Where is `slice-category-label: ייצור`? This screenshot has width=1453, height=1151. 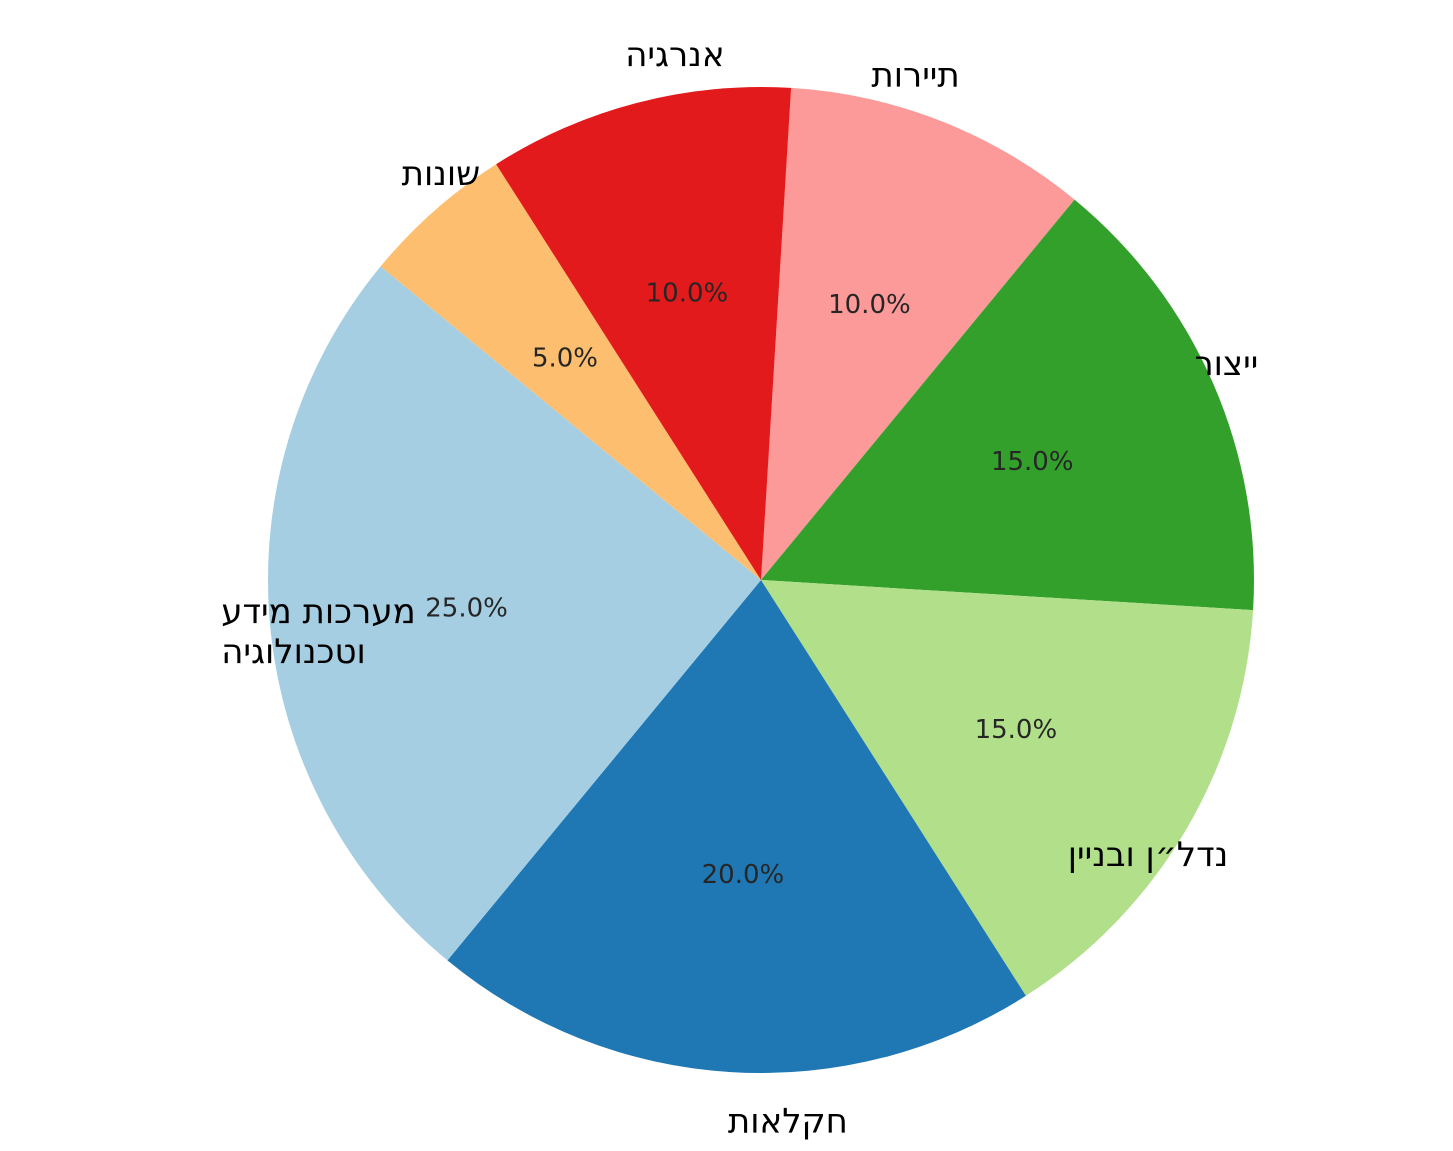
slice-category-label: ייצור is located at coordinates (1226, 364).